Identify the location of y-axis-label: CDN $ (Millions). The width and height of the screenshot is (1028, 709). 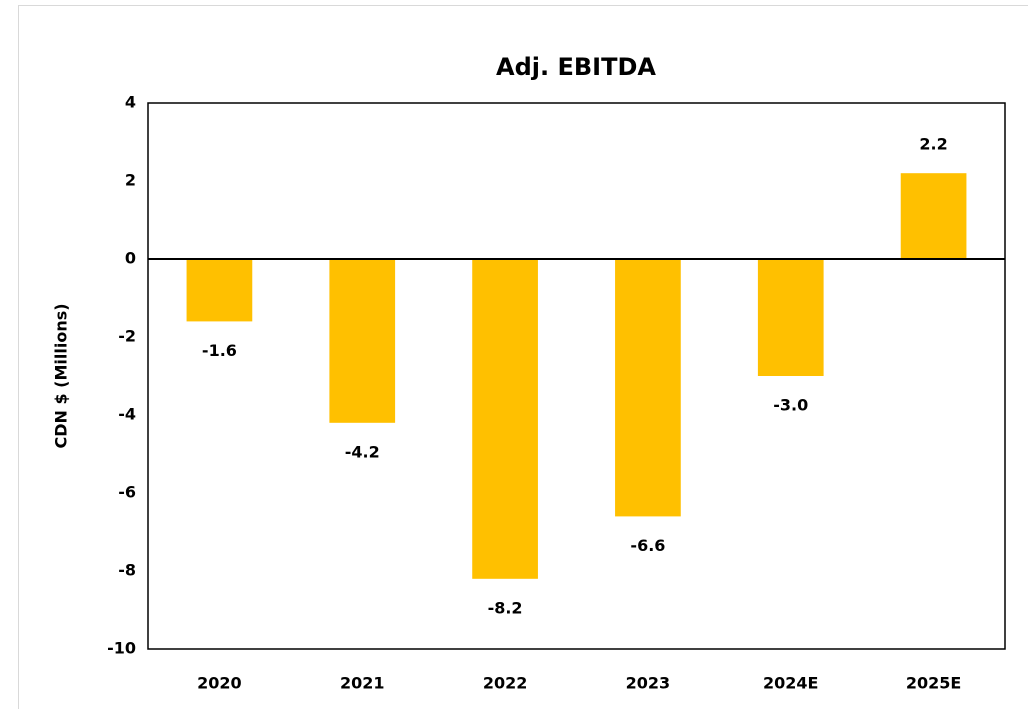
(61, 375).